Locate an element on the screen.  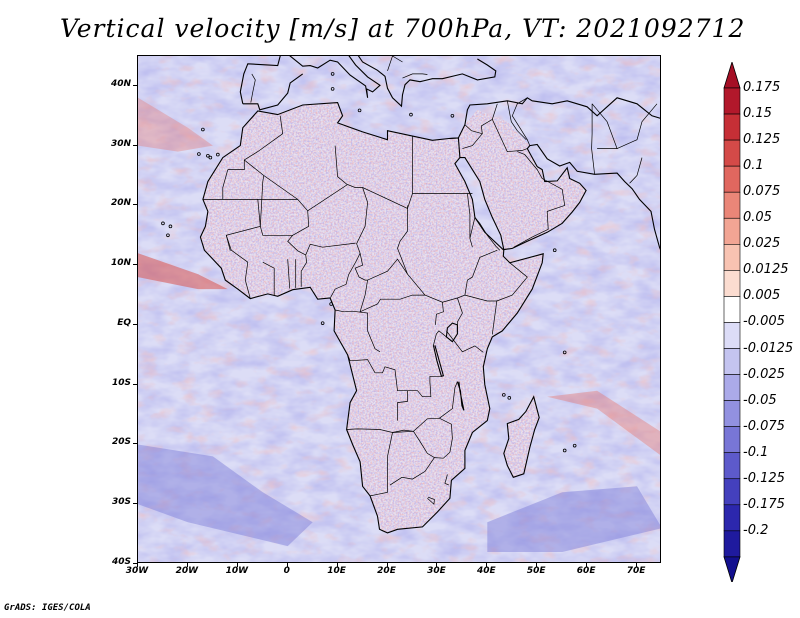
longitude-label: 30W is located at coordinates (137, 571).